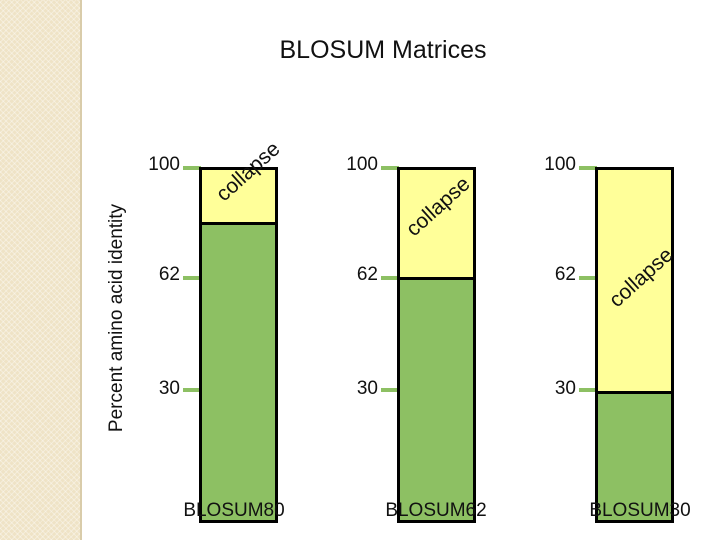  Describe the element at coordinates (234, 510) in the screenshot. I see `bar-name-blosum80: BLOSUM80` at that location.